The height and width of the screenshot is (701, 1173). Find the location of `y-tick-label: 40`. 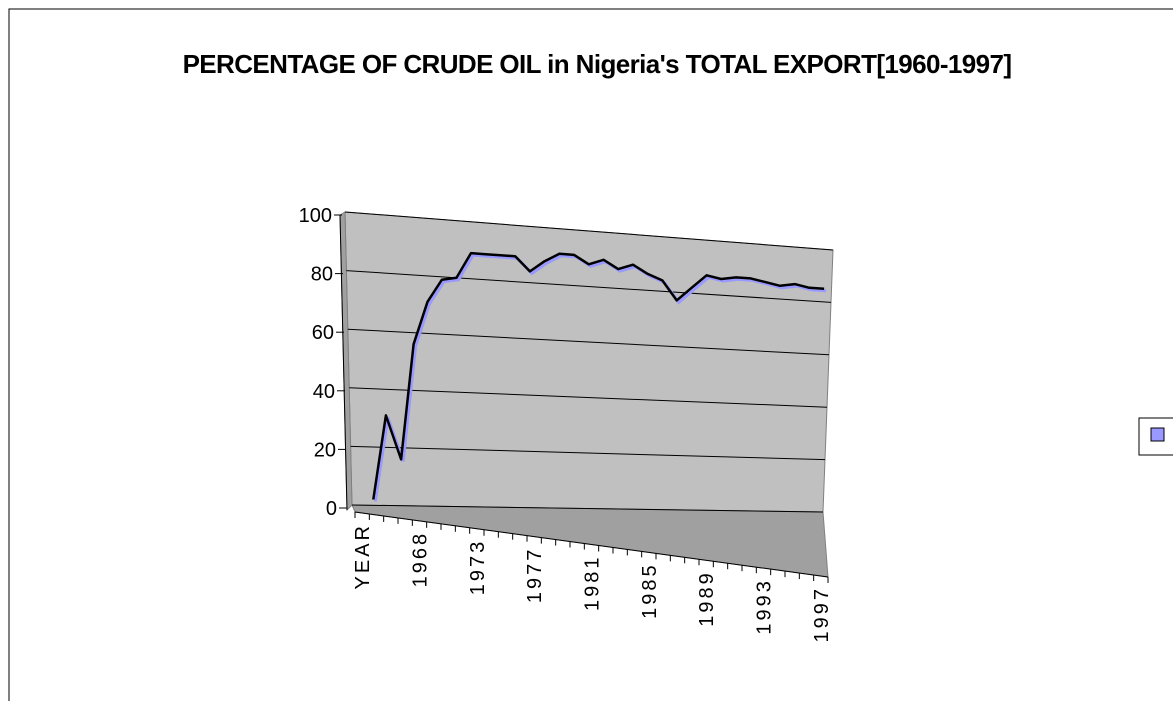

y-tick-label: 40 is located at coordinates (324, 392).